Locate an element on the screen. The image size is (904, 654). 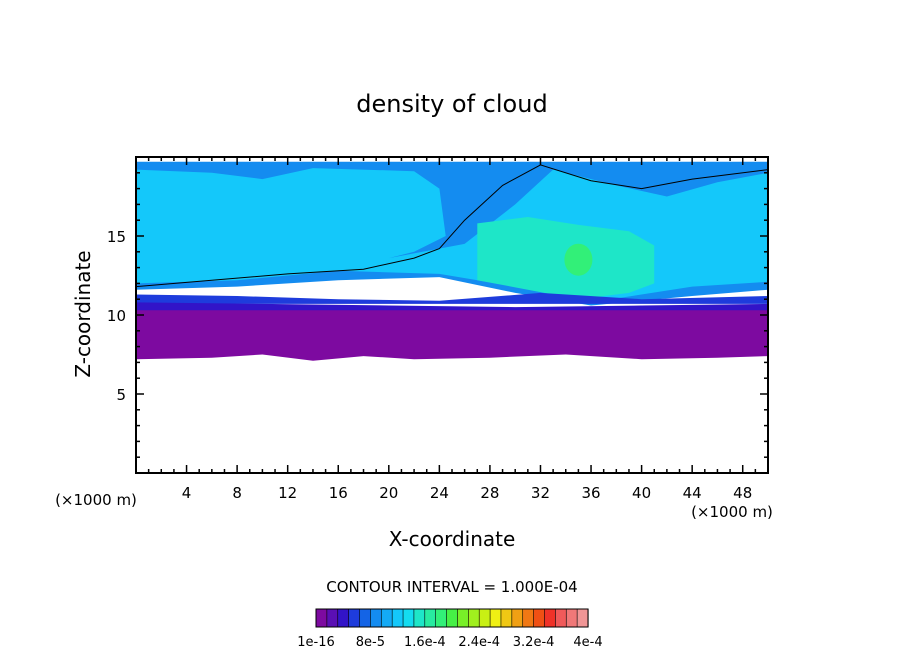
x-tick-label: 12 is located at coordinates (287, 493).